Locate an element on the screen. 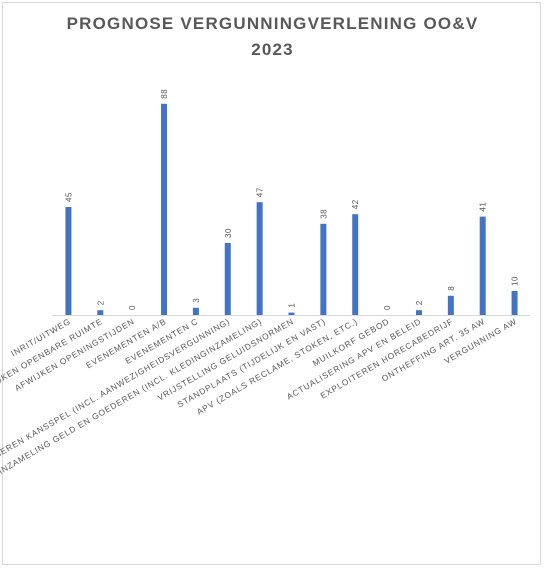 Image resolution: width=545 pixels, height=569 pixels. chart-title-line-1: PROGNOSE VERGUNNINGVERLENING OO&V is located at coordinates (272, 23).